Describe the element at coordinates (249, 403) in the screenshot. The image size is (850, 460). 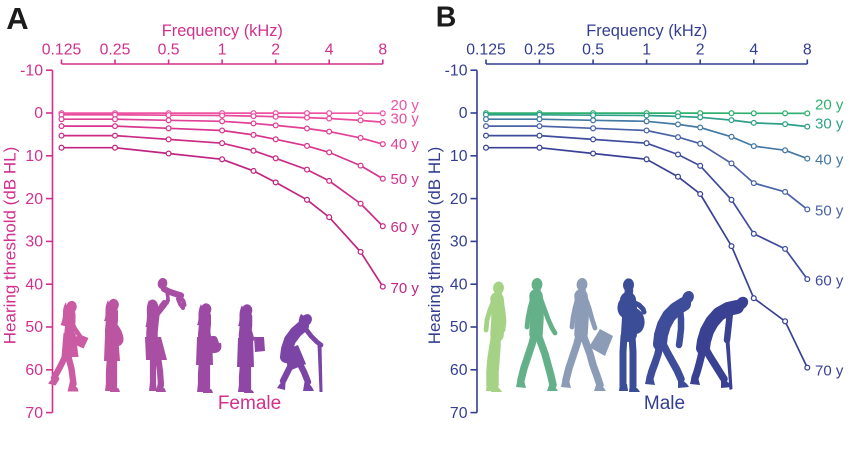
I see `svg-text: Female` at that location.